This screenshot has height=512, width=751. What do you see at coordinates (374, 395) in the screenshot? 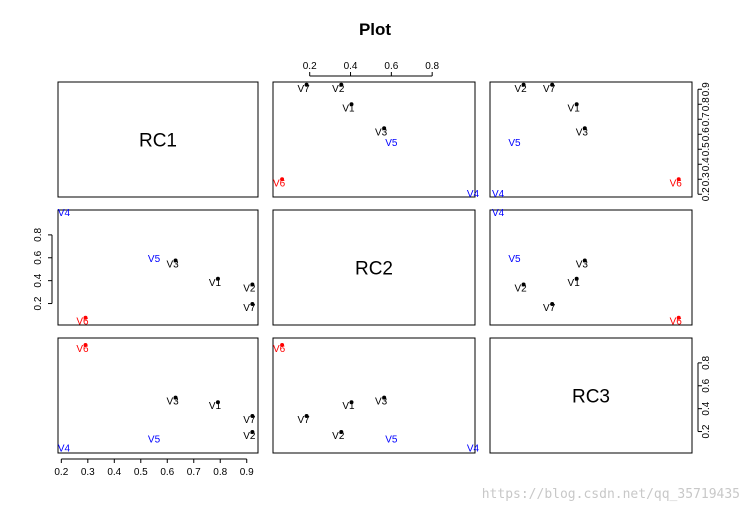
I see `panel-rc3-rc2` at bounding box center [374, 395].